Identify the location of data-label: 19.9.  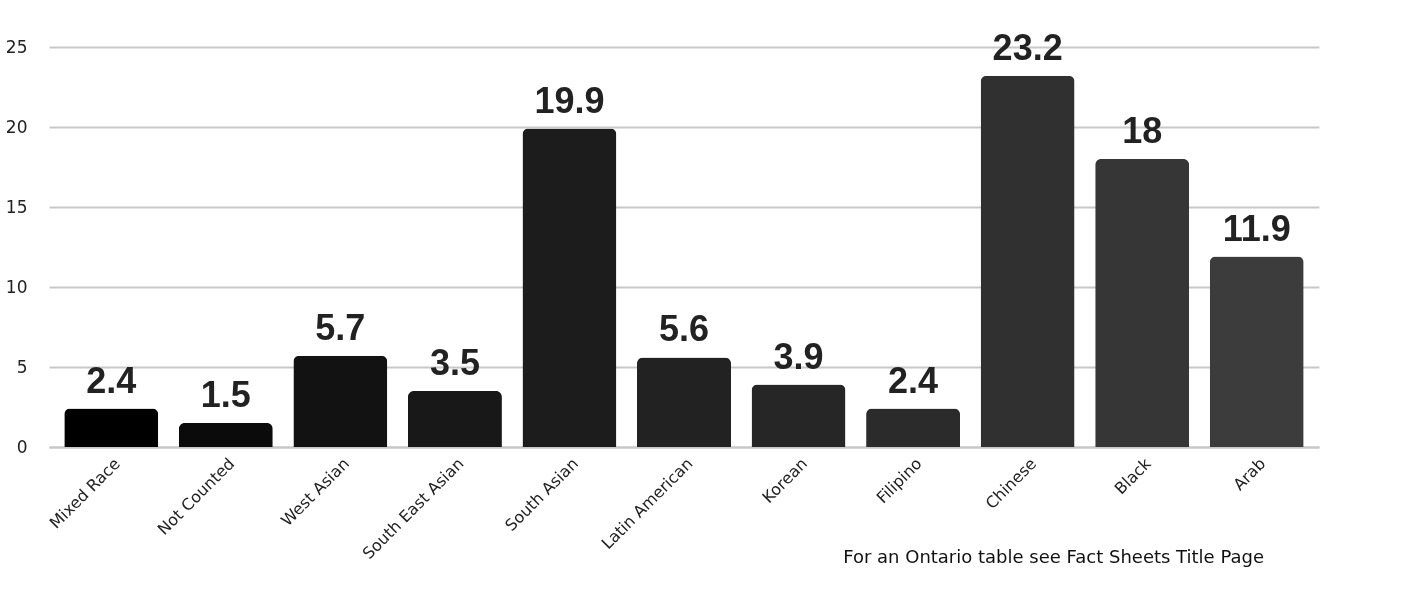
(569, 100).